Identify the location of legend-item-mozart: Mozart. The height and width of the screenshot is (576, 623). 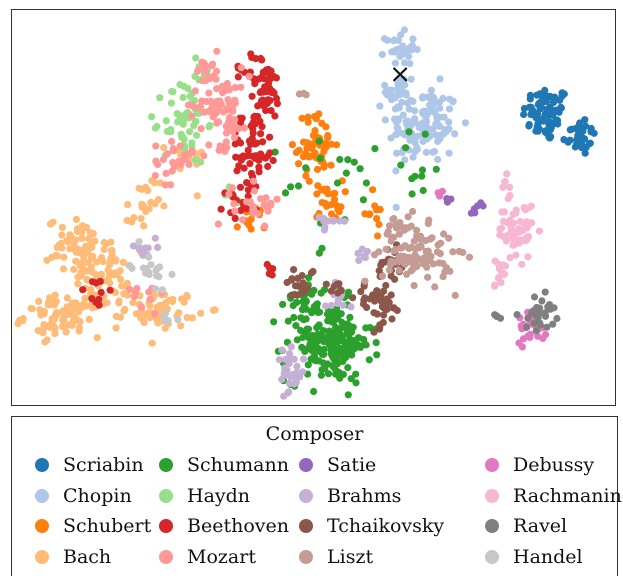
(207, 557).